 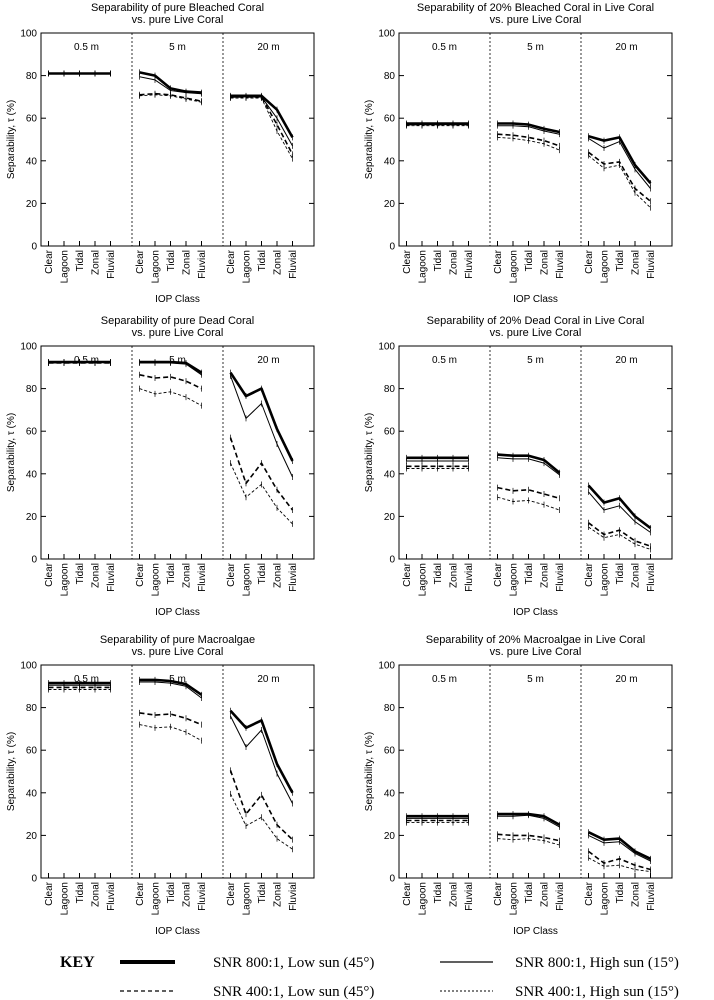 I want to click on key-title: KEY, so click(x=77, y=962).